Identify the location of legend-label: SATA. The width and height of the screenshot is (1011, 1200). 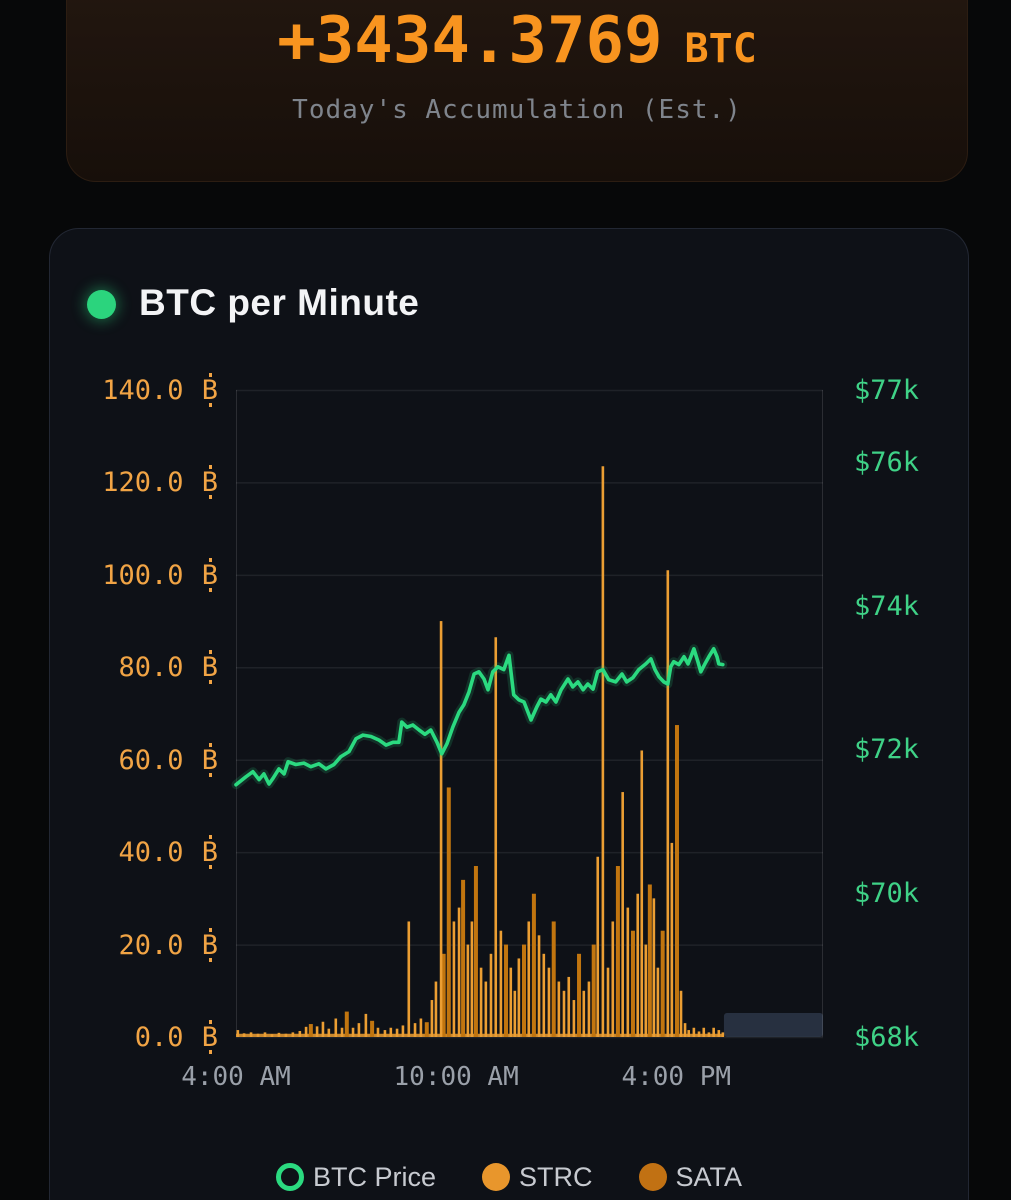
(709, 1176).